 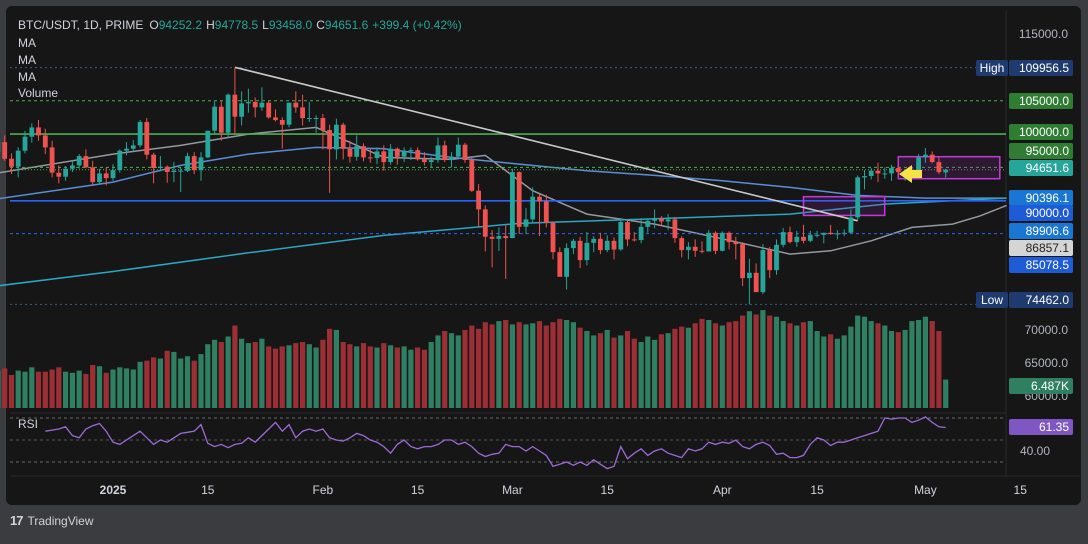 I want to click on svg-text: 90396.1, so click(x=1048, y=198).